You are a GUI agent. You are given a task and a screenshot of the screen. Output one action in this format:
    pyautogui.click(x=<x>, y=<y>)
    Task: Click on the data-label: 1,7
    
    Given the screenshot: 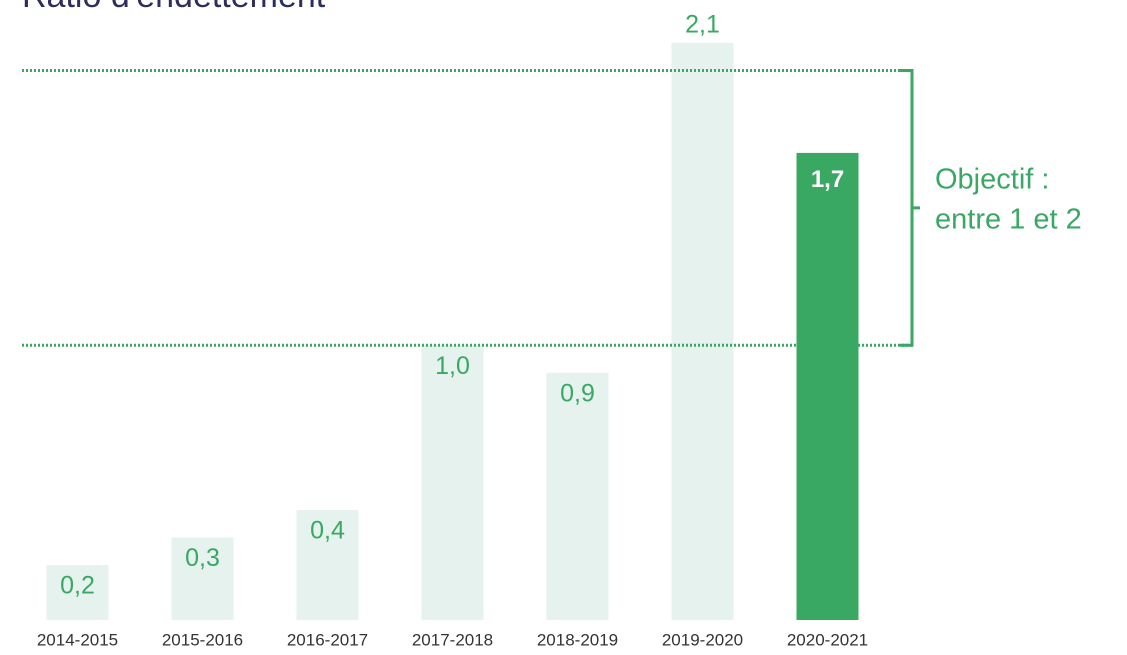 What is the action you would take?
    pyautogui.click(x=827, y=179)
    